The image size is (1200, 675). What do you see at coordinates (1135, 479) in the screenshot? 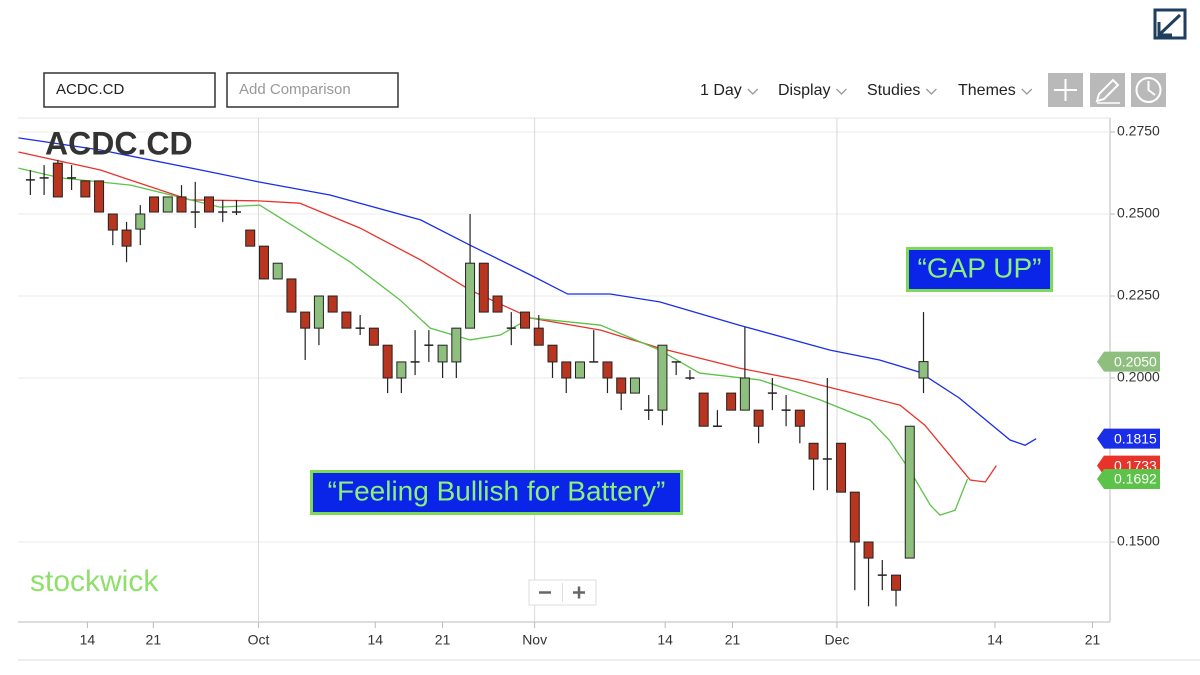
I see `price-badge-label: 0.1692` at bounding box center [1135, 479].